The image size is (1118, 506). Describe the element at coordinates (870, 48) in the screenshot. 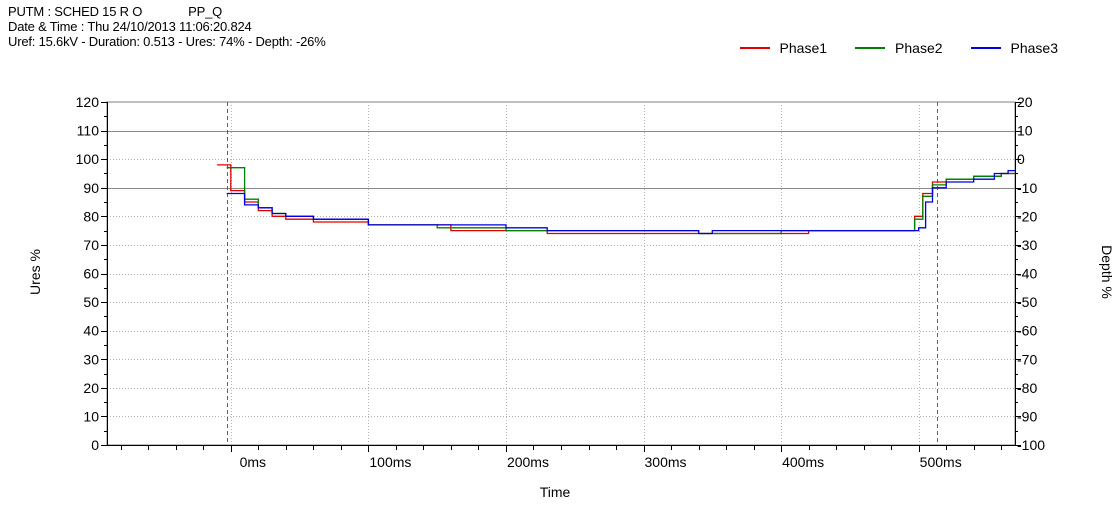

I see `legend-swatch-phase2` at that location.